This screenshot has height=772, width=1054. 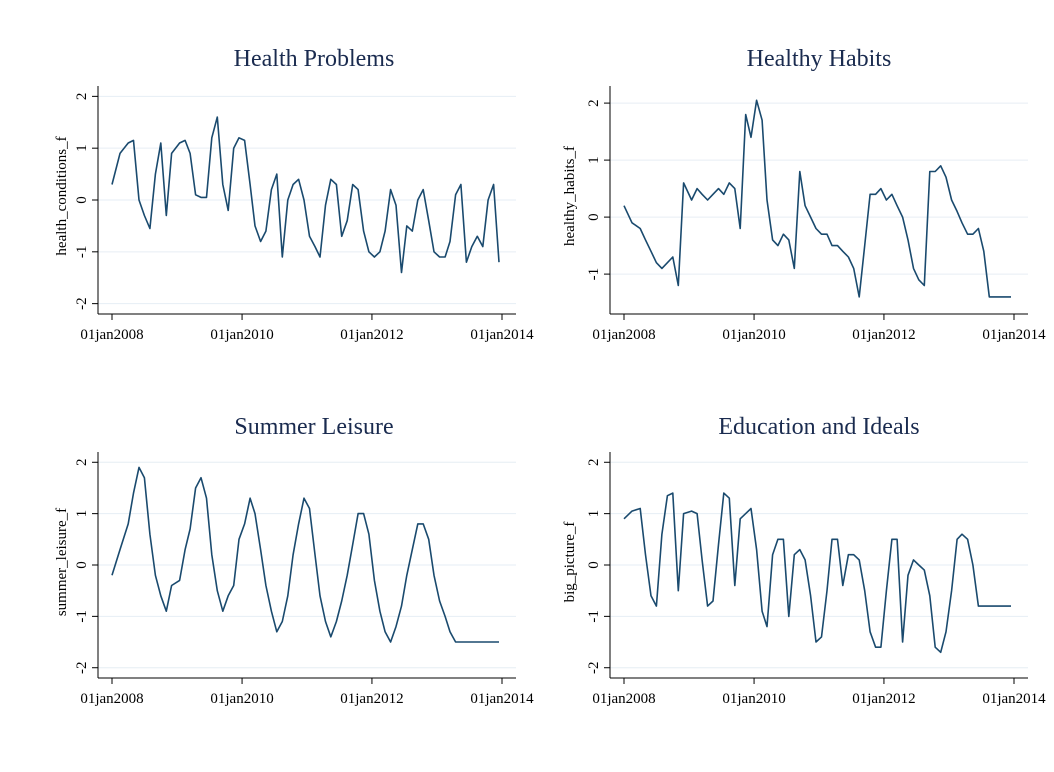 What do you see at coordinates (314, 59) in the screenshot?
I see `panel-title: Health Problems` at bounding box center [314, 59].